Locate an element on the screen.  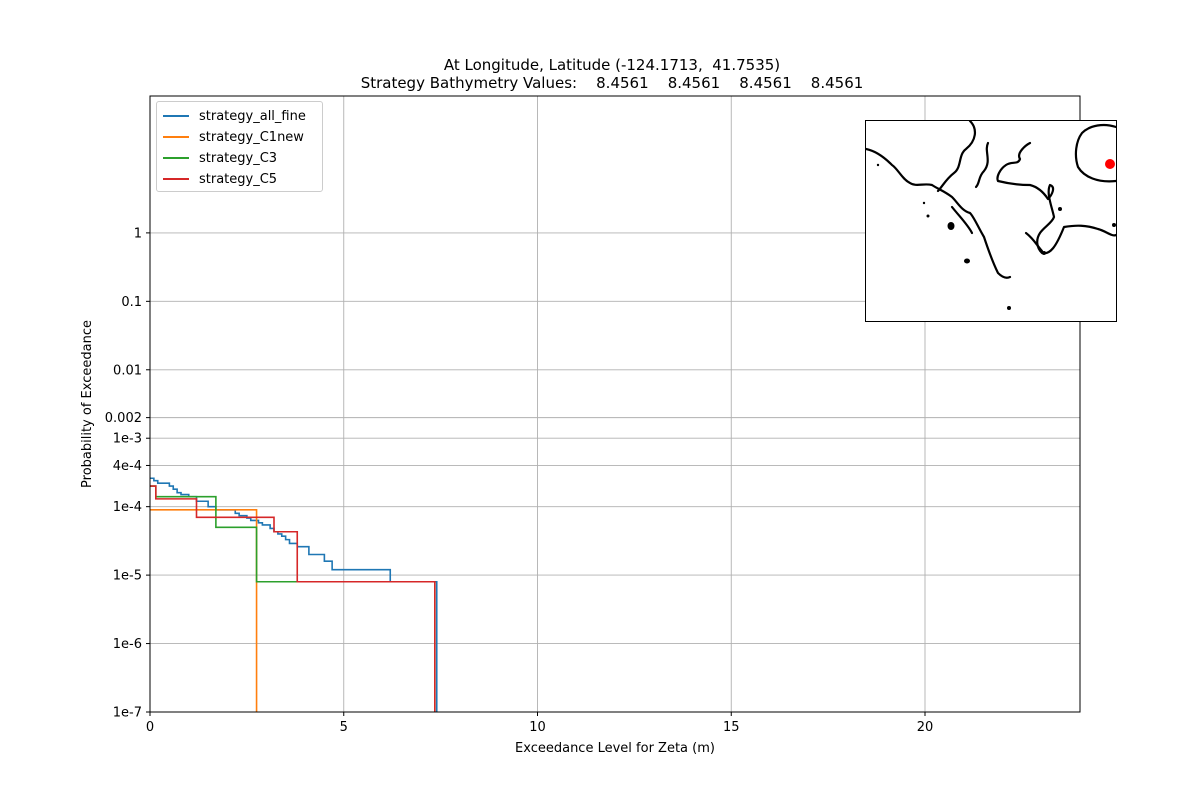
x-axis-label: Exceedance Level for Zeta (m) is located at coordinates (615, 748).